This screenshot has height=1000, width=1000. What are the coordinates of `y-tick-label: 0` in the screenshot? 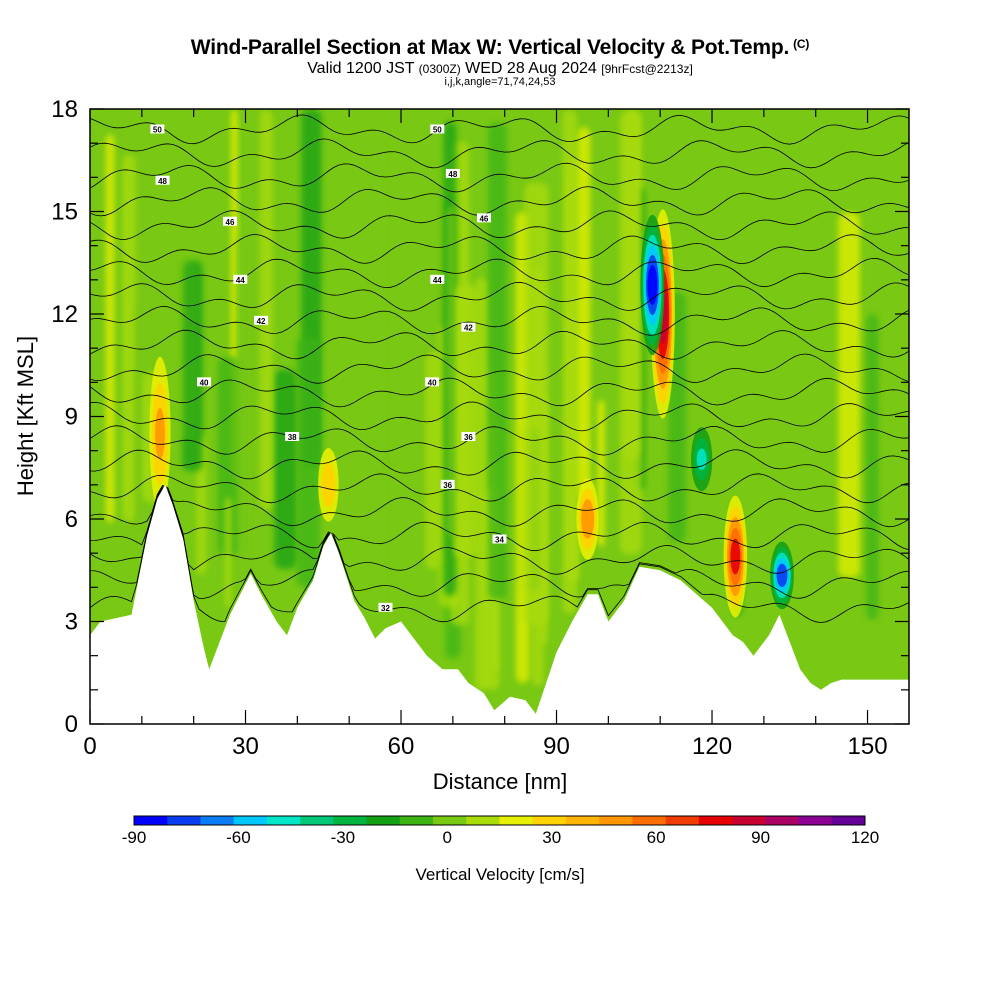 It's located at (71, 724).